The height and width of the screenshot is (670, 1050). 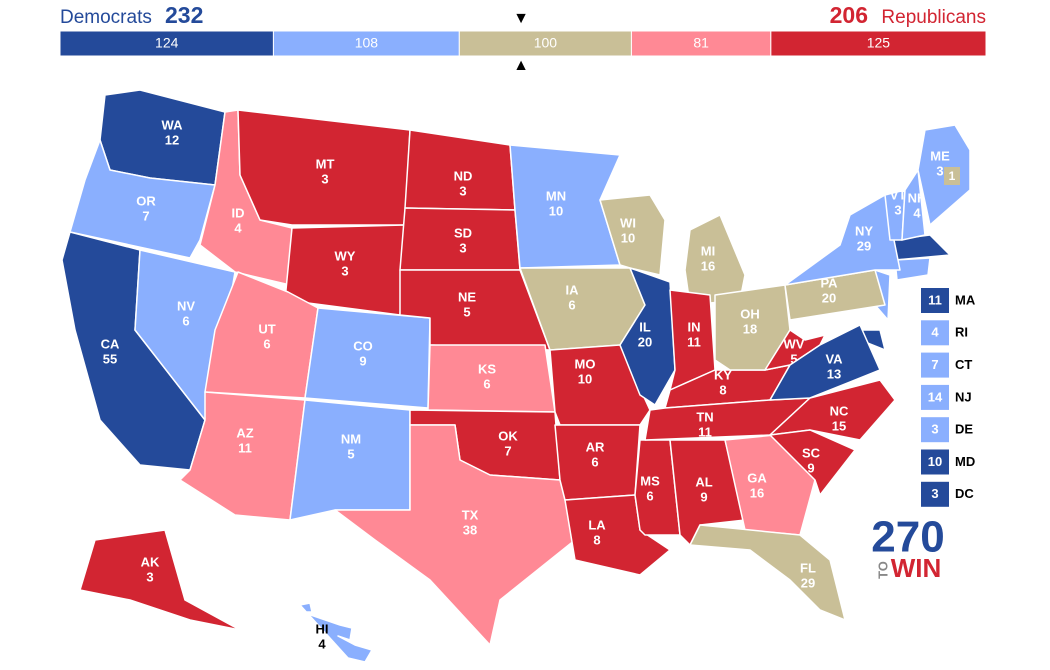 I want to click on state-abbr: WI, so click(x=628, y=222).